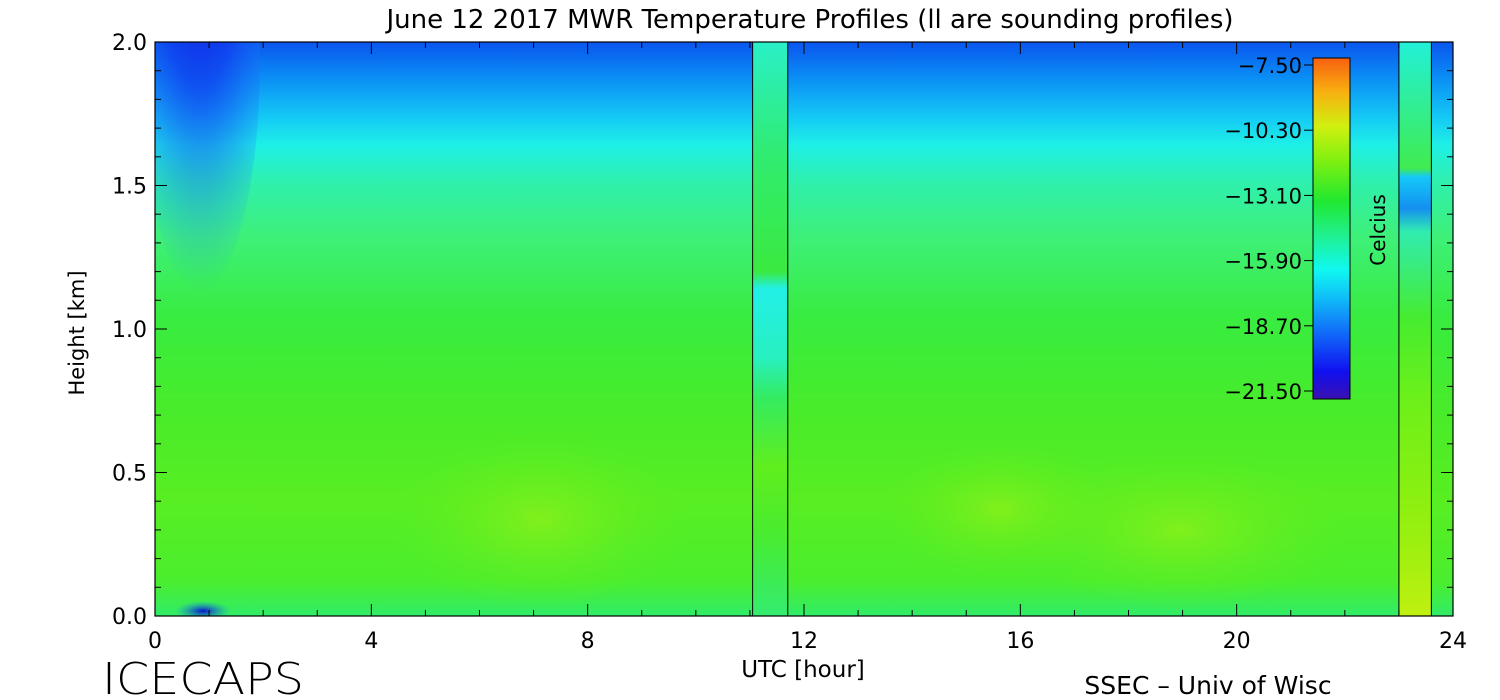 The image size is (1500, 700). What do you see at coordinates (1263, 196) in the screenshot?
I see `colorbar-tick-label: −13.10` at bounding box center [1263, 196].